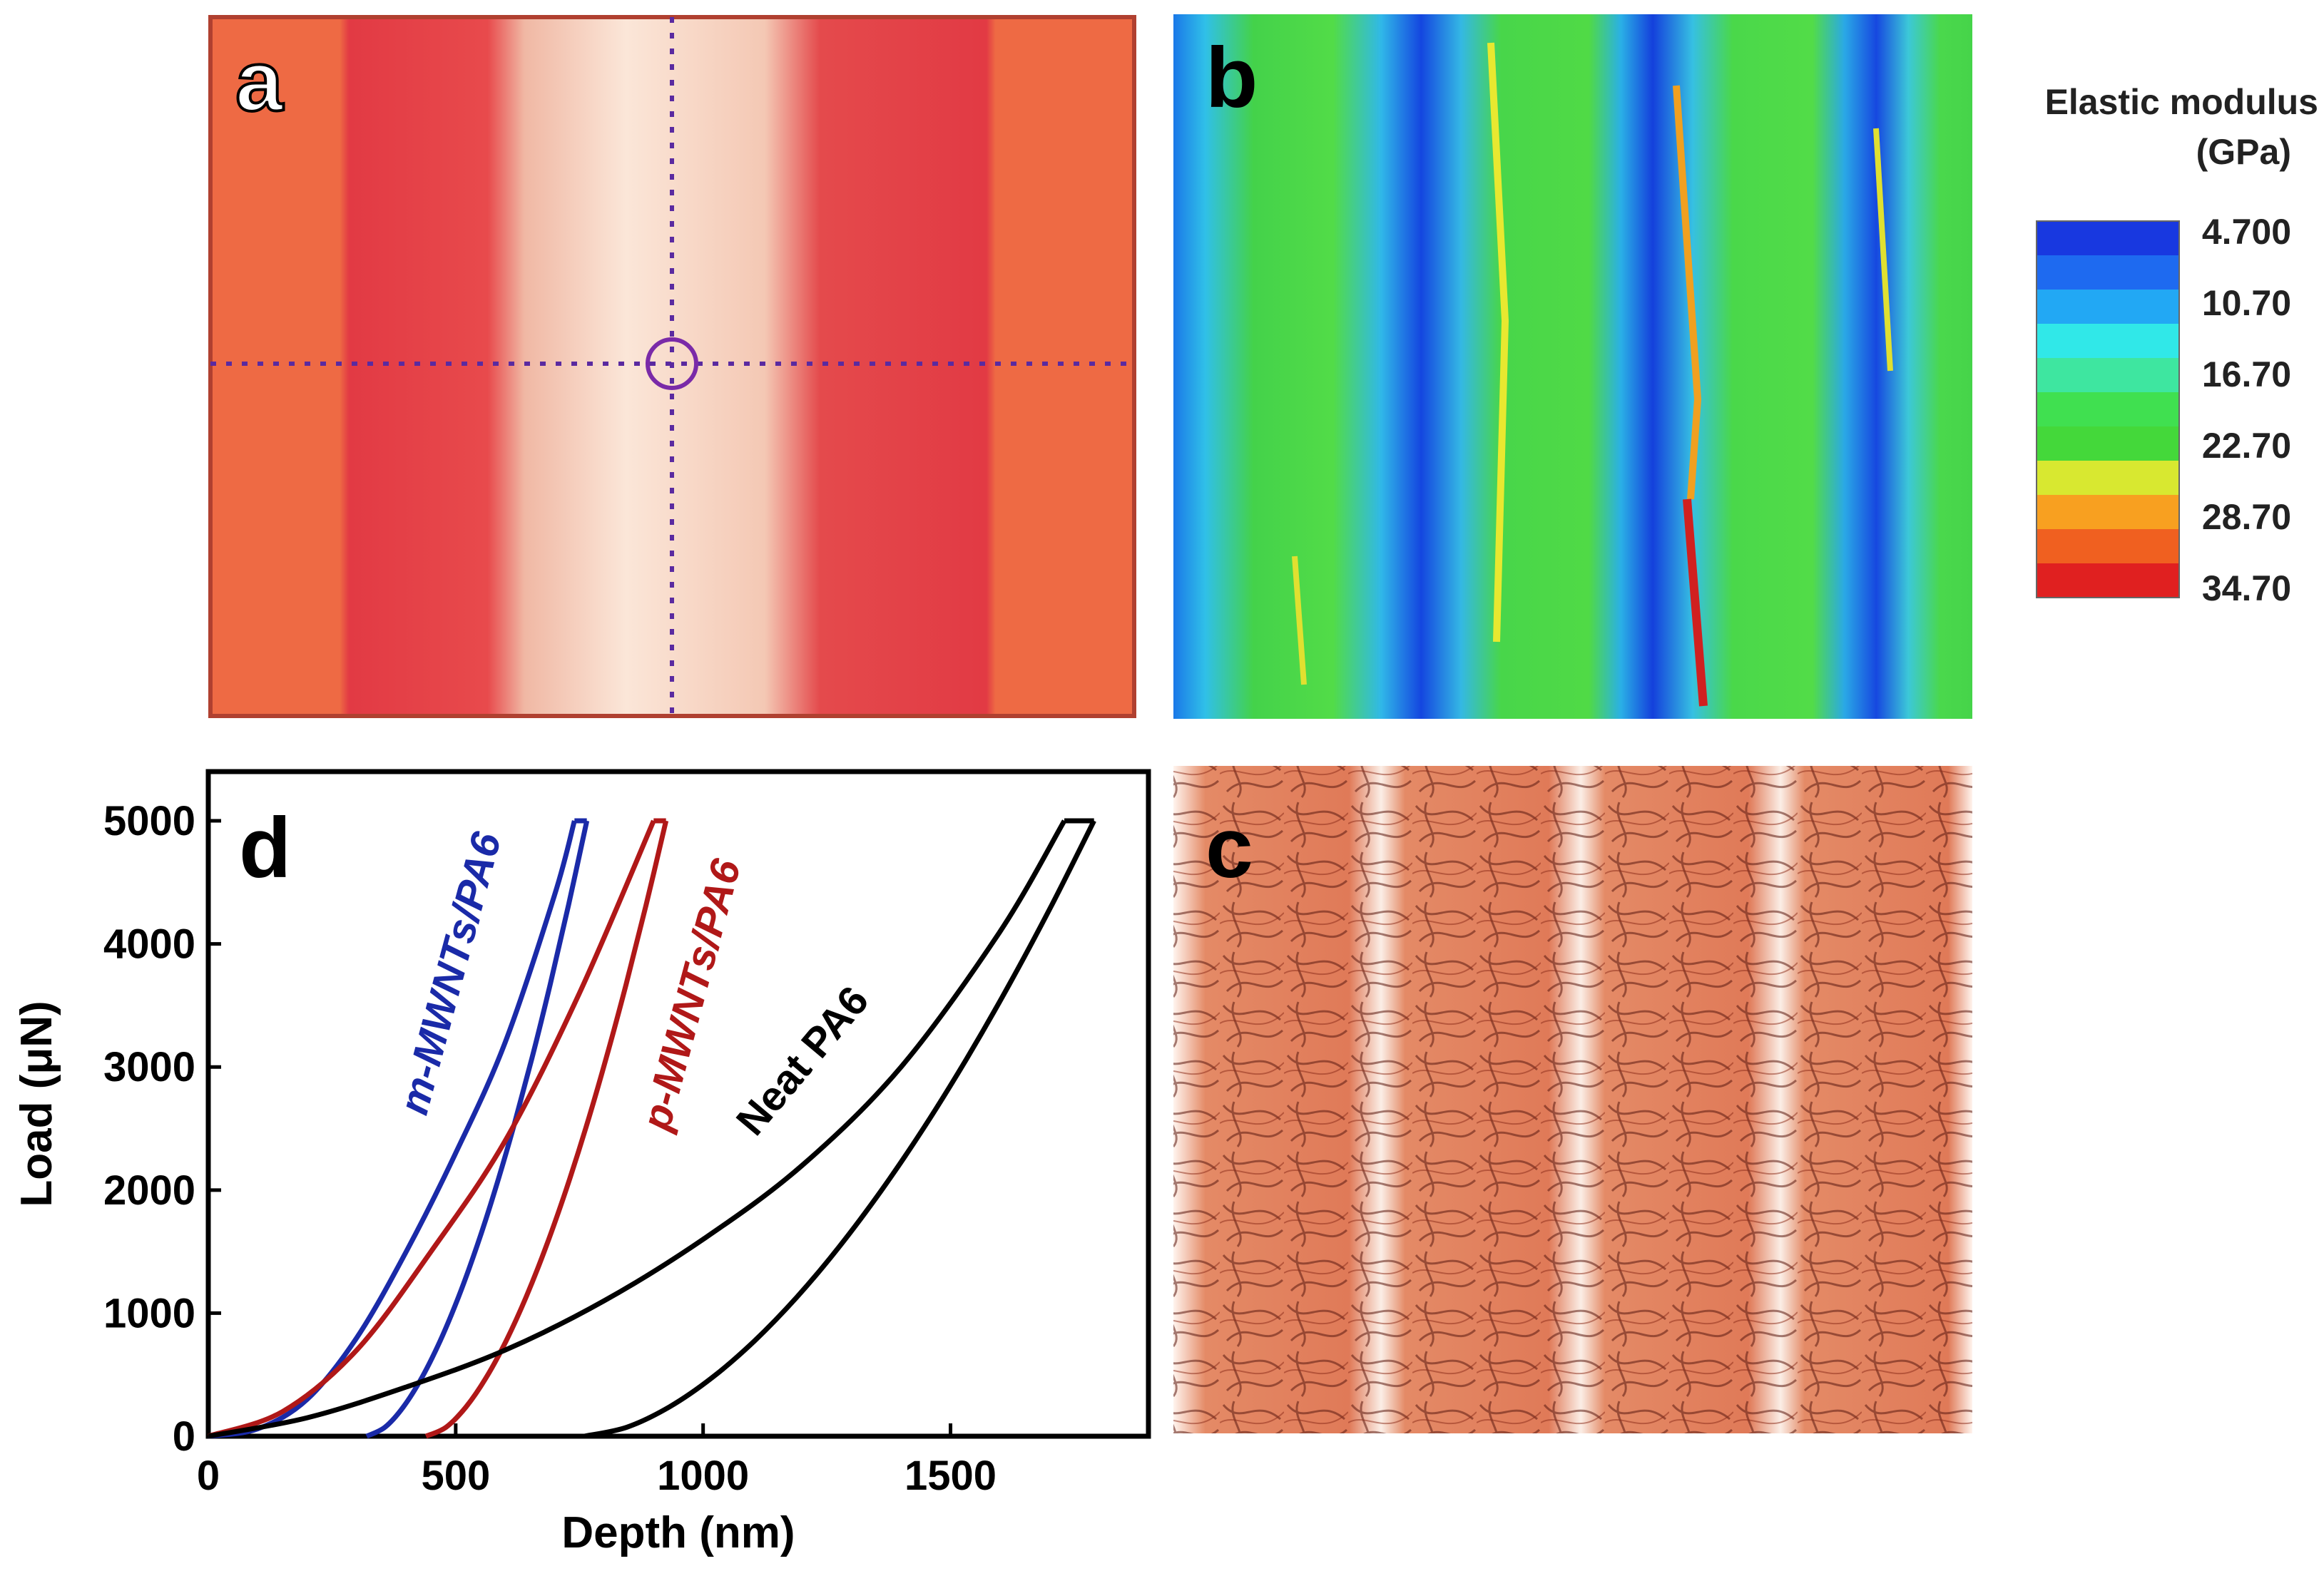 Image resolution: width=2324 pixels, height=1571 pixels. Describe the element at coordinates (36, 1104) in the screenshot. I see `y-axis-label: Load (μN)` at that location.